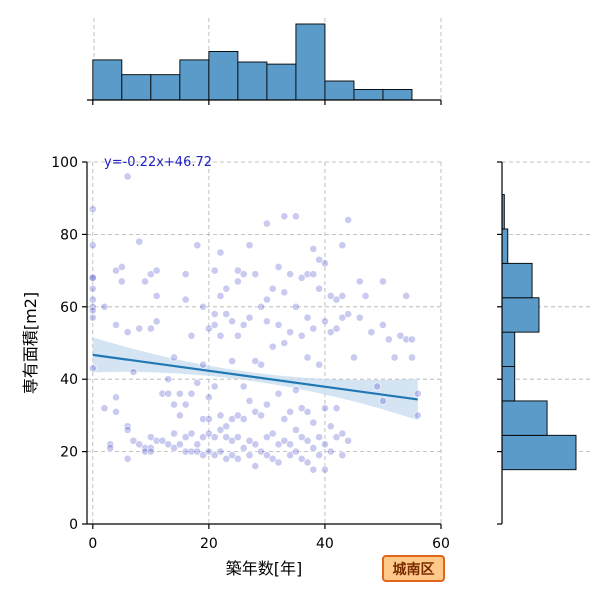  I want to click on y-tick-label: 80, so click(69, 235).